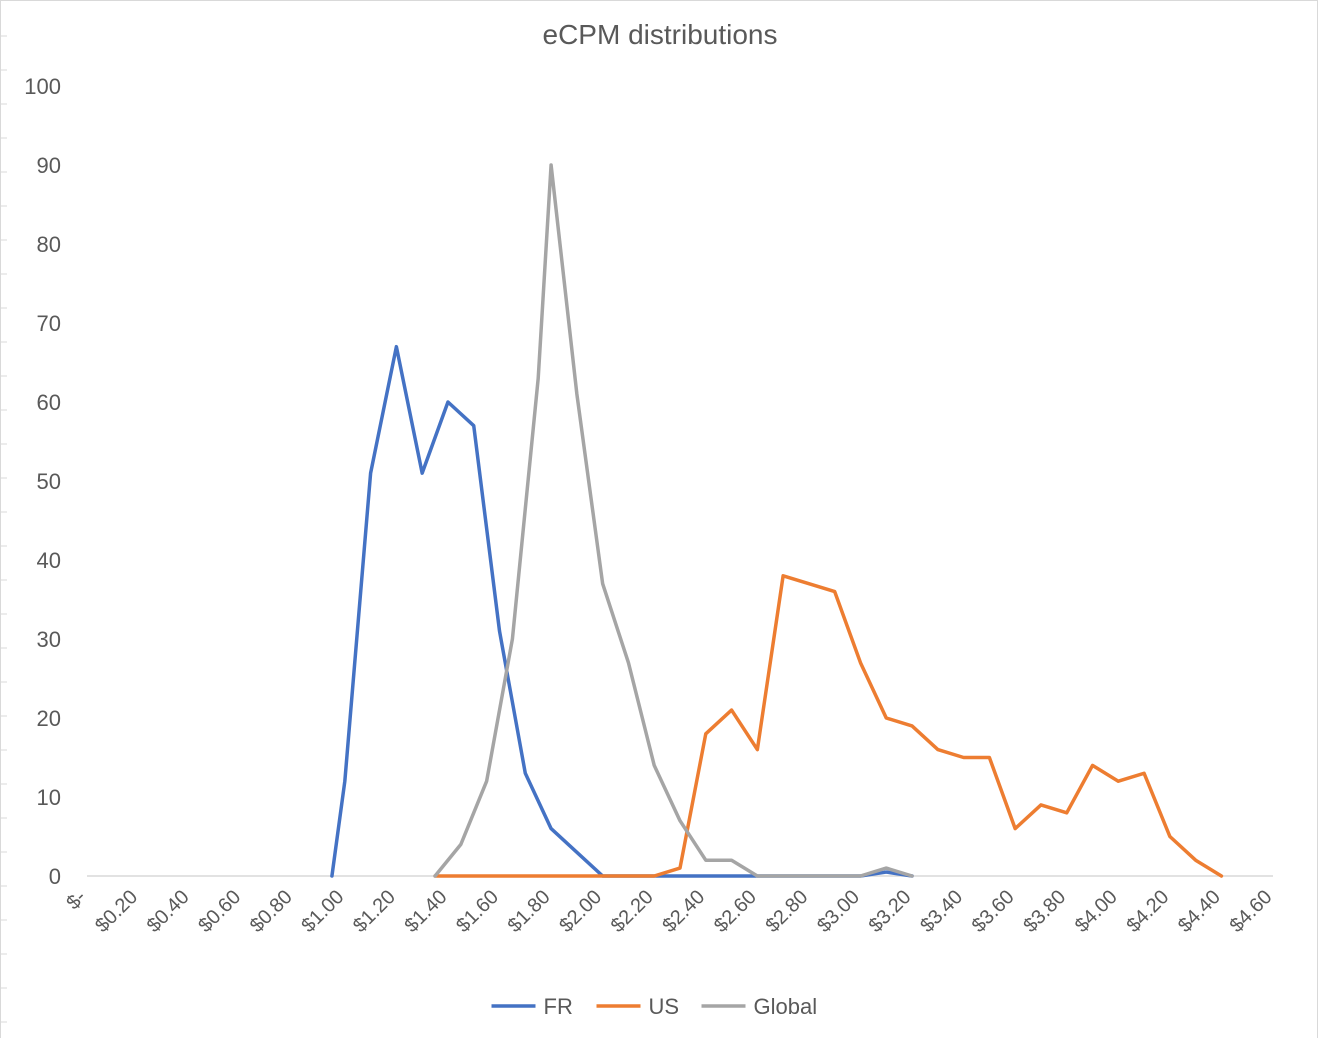 Image resolution: width=1318 pixels, height=1039 pixels. What do you see at coordinates (322, 911) in the screenshot?
I see `x-tick-label: $1.00` at bounding box center [322, 911].